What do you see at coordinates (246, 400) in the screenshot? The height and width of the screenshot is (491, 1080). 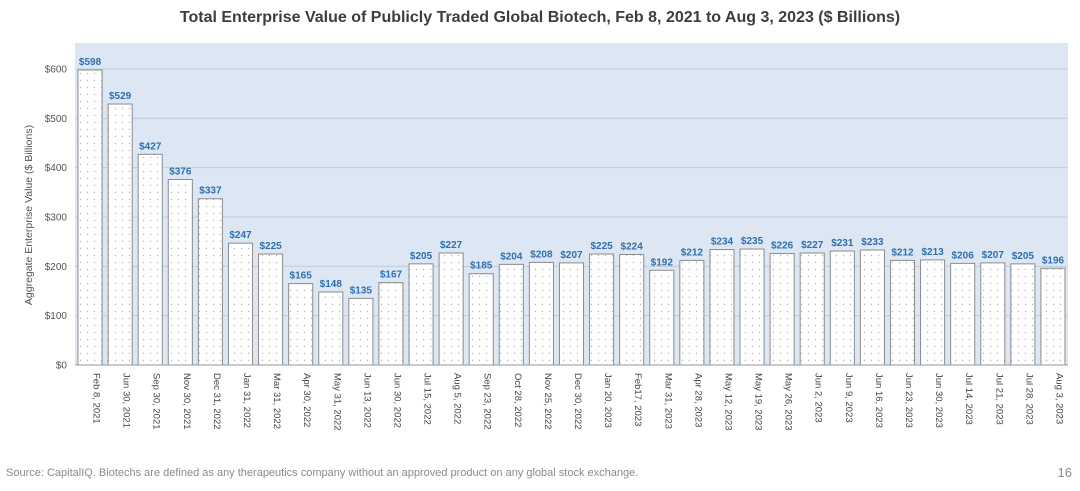 I see `x-tick-label: Jan 31, 2022` at bounding box center [246, 400].